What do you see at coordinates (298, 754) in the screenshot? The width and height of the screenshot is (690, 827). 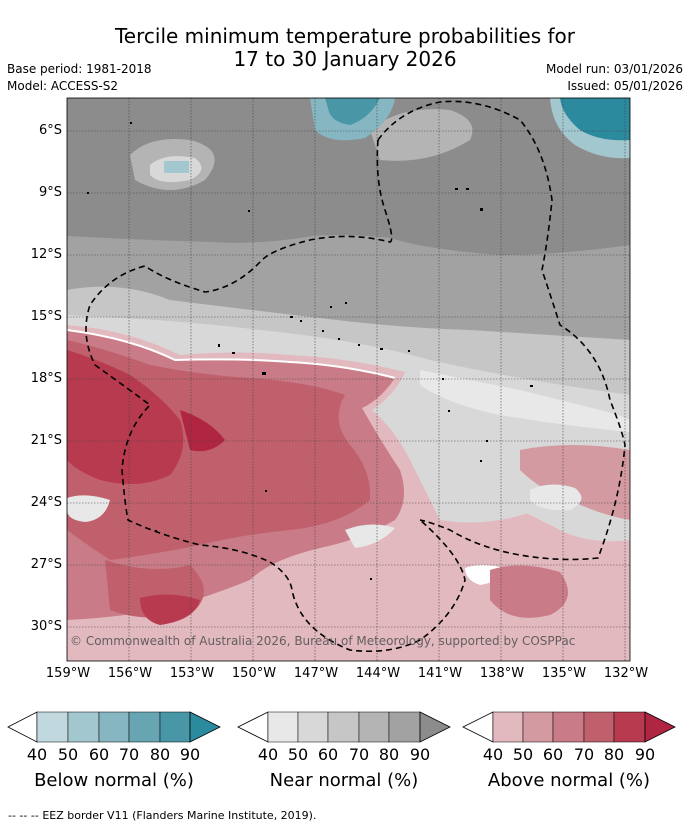 I see `near-tick-50: 50` at bounding box center [298, 754].